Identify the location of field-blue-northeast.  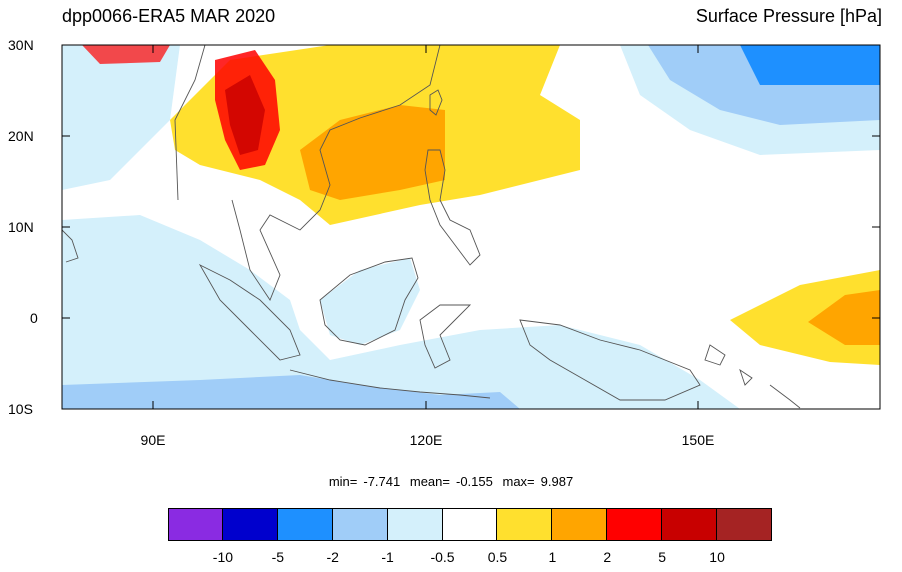
(810, 65).